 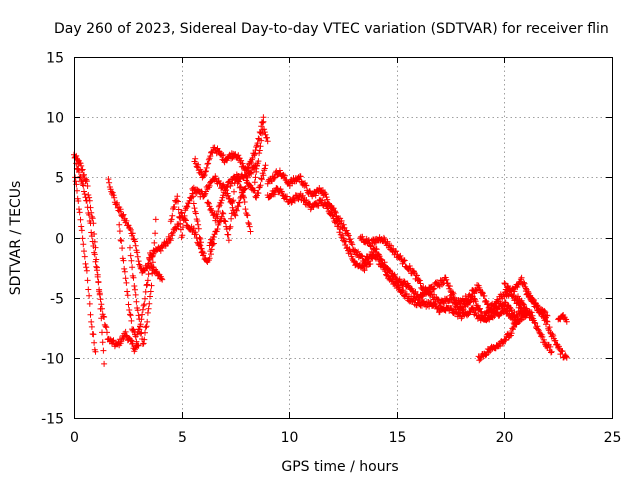 What do you see at coordinates (55, 119) in the screenshot?
I see `y-tick-label: 10` at bounding box center [55, 119].